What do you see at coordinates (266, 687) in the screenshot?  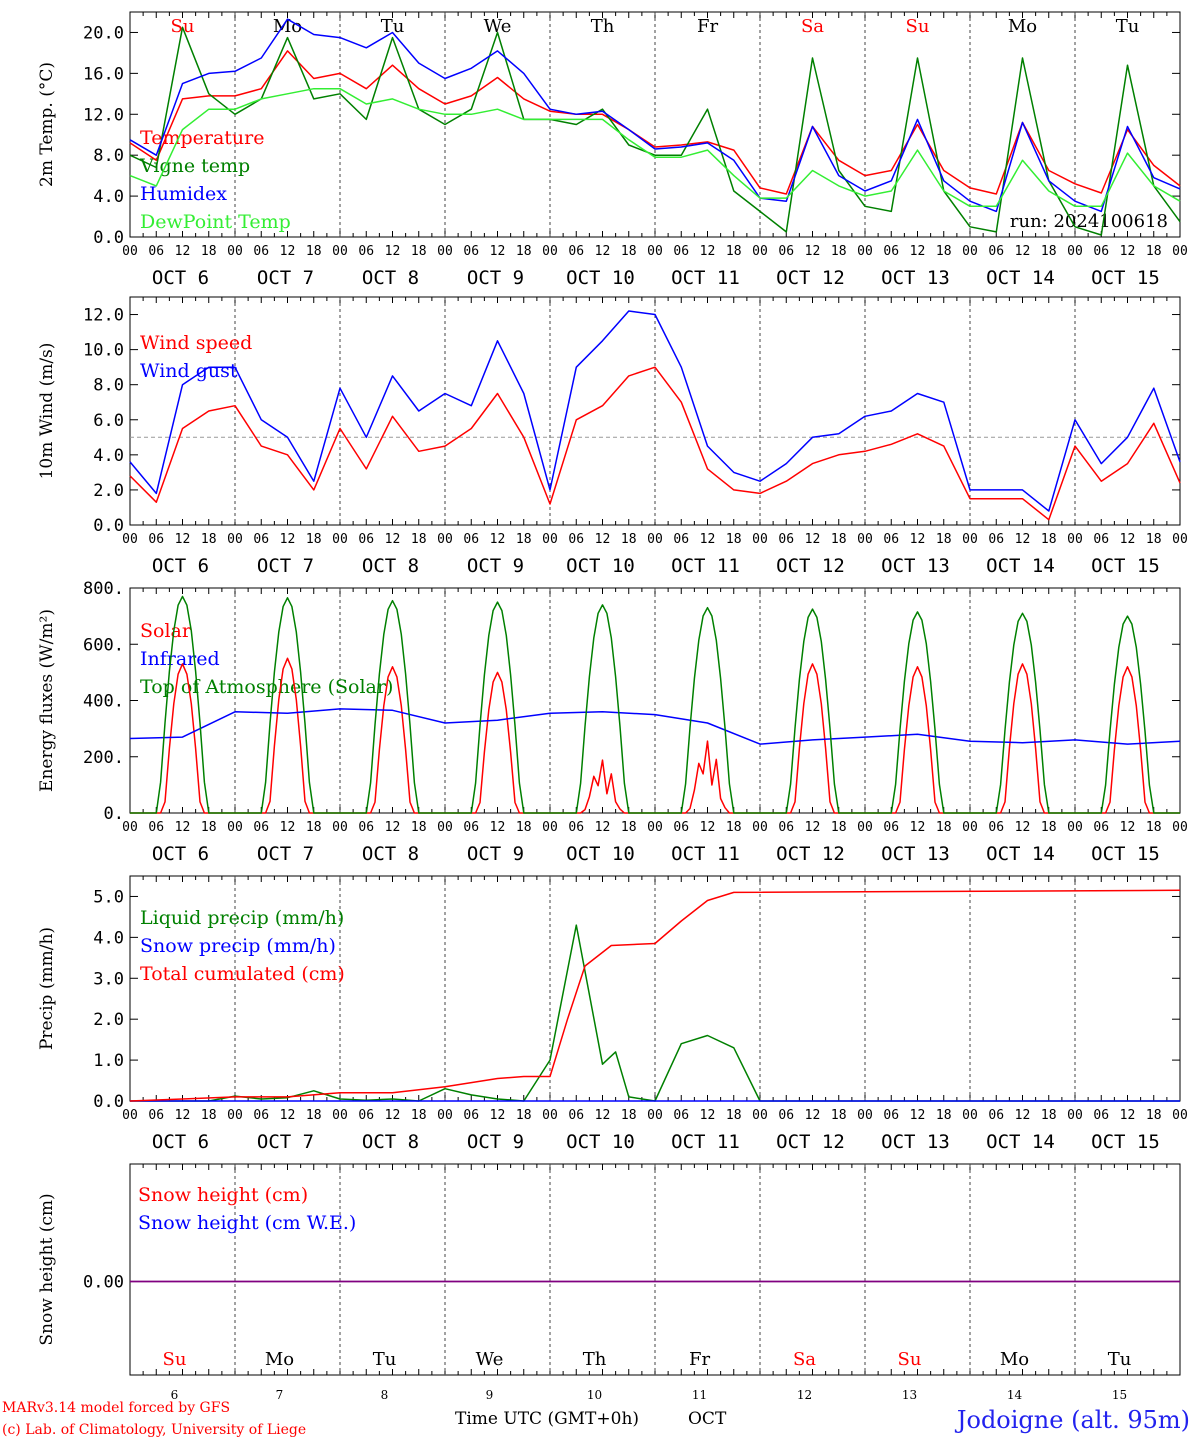 I see `legend-entry: Top of Atmosphere (Solar)` at bounding box center [266, 687].